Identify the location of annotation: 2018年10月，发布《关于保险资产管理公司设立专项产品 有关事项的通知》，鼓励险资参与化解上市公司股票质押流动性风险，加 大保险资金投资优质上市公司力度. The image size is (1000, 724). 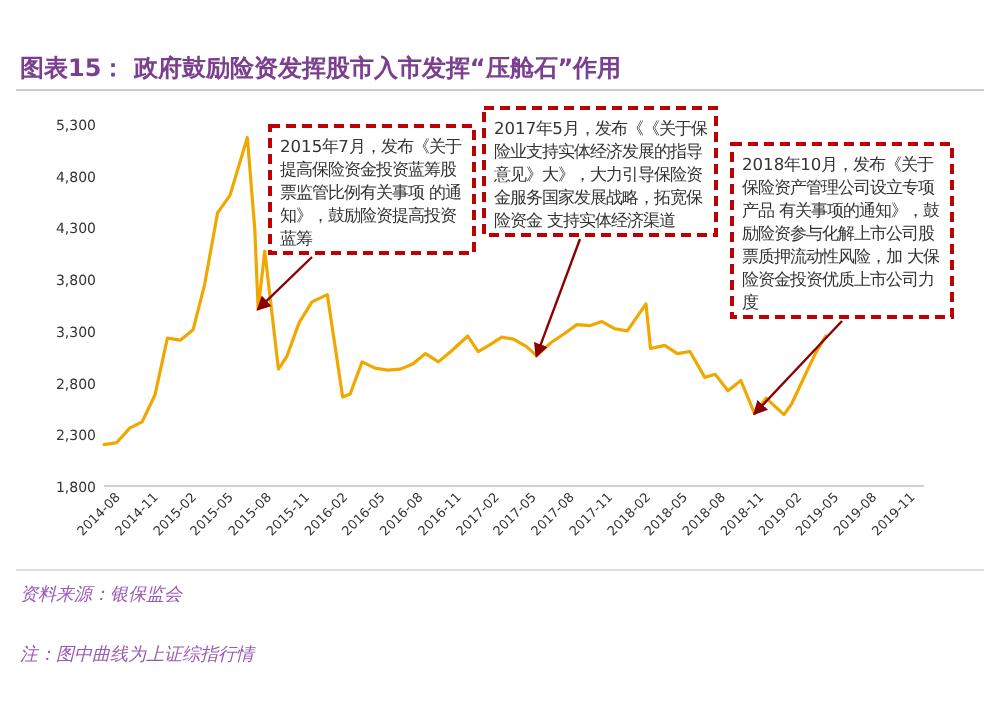
(841, 233).